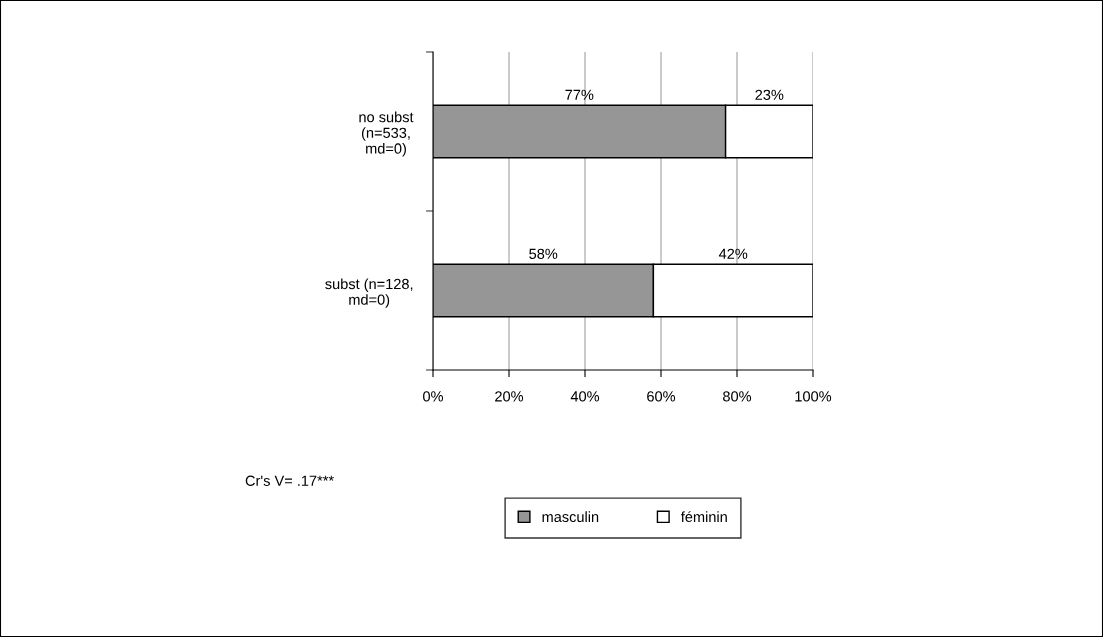 Image resolution: width=1103 pixels, height=637 pixels. Describe the element at coordinates (289, 480) in the screenshot. I see `text: Cr's V= .17***` at that location.